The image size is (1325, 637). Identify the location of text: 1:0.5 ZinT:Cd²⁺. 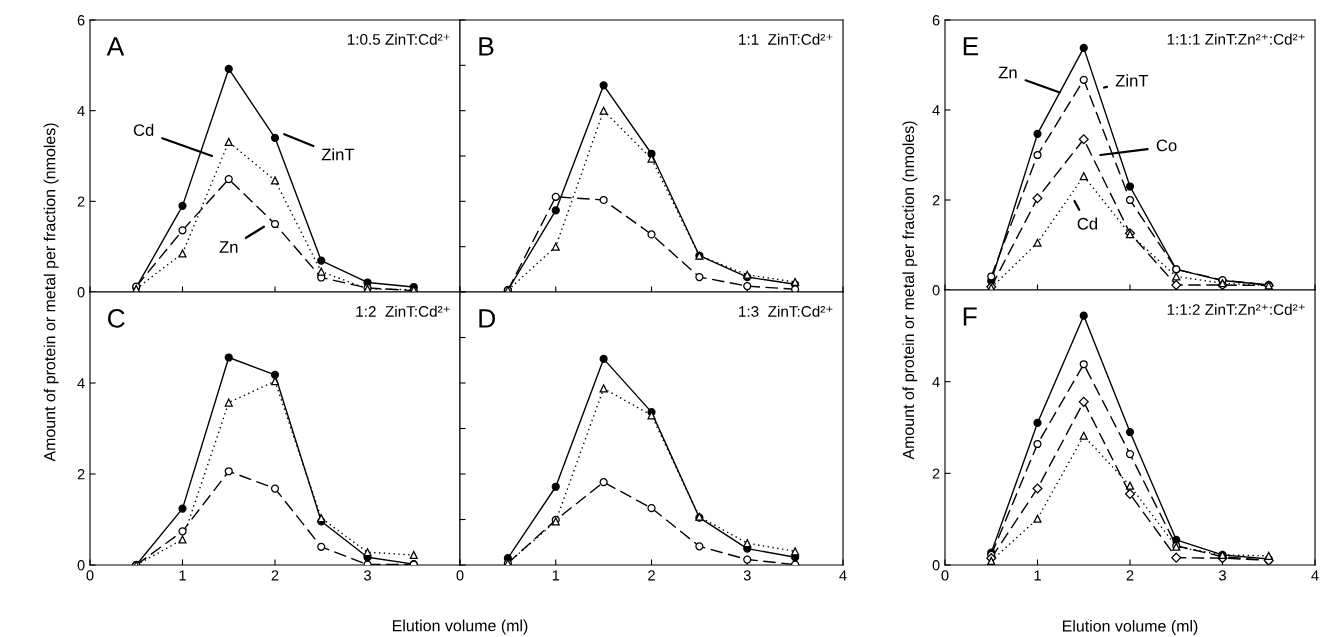
(398, 39).